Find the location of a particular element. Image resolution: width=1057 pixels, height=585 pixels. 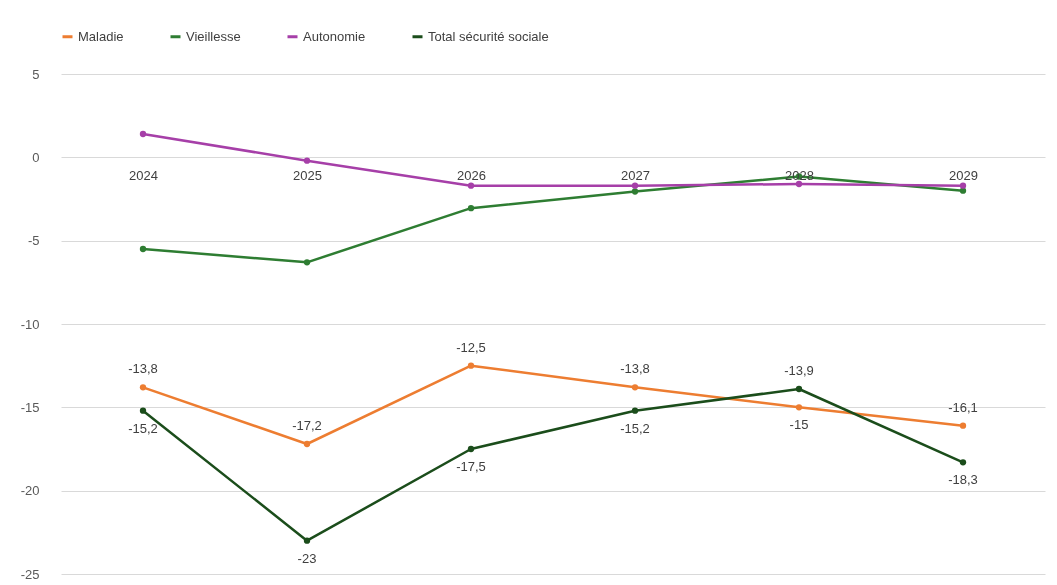

data-label: -16,1 is located at coordinates (963, 407).